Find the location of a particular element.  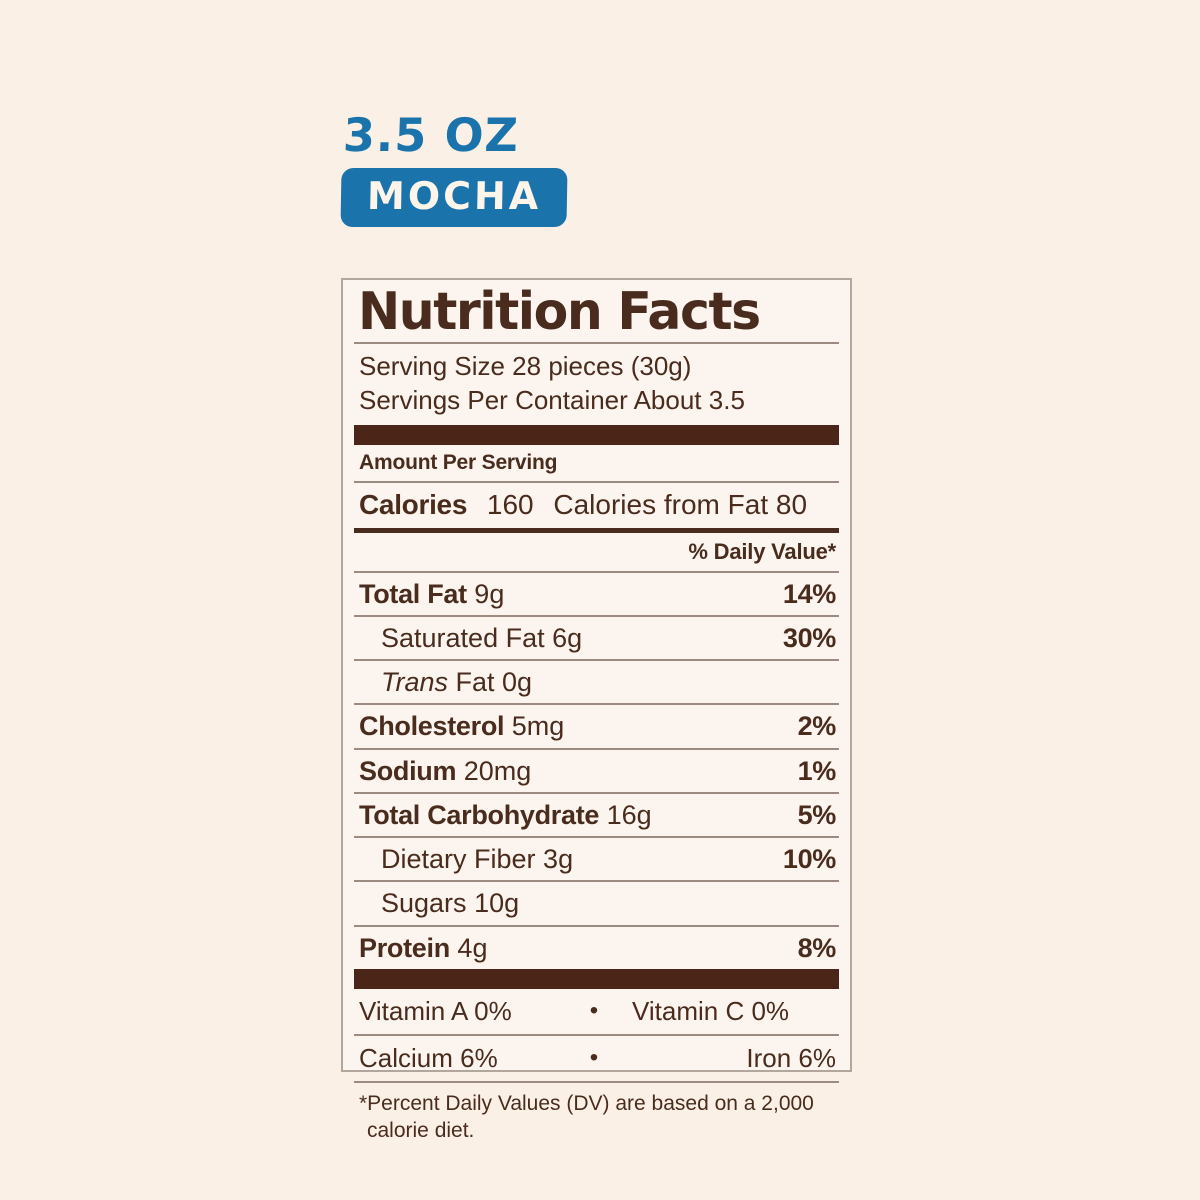

nutrient-row: Cholesterol 5mg 2% is located at coordinates (596, 726).